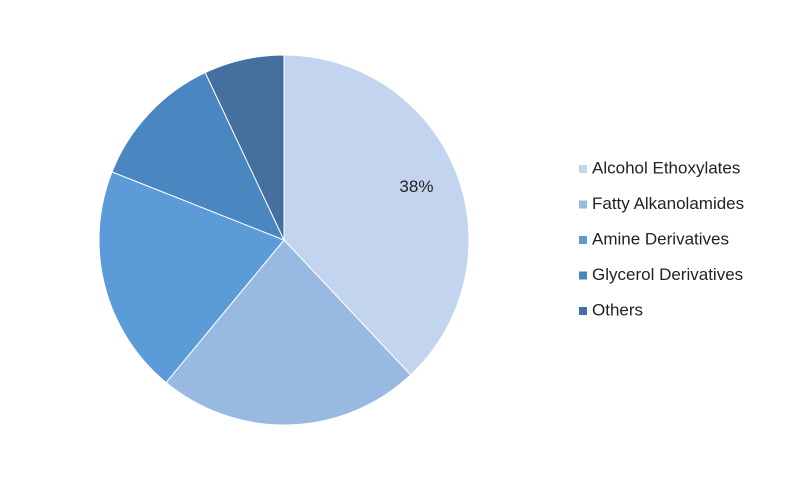 This screenshot has width=800, height=486. What do you see at coordinates (668, 203) in the screenshot?
I see `legend-label: Fatty Alkanolamides` at bounding box center [668, 203].